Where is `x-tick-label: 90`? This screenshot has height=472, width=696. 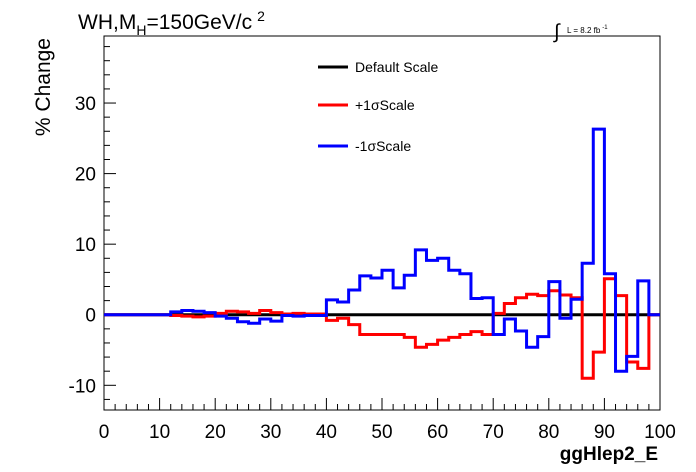 x-tick-label: 90 is located at coordinates (604, 432).